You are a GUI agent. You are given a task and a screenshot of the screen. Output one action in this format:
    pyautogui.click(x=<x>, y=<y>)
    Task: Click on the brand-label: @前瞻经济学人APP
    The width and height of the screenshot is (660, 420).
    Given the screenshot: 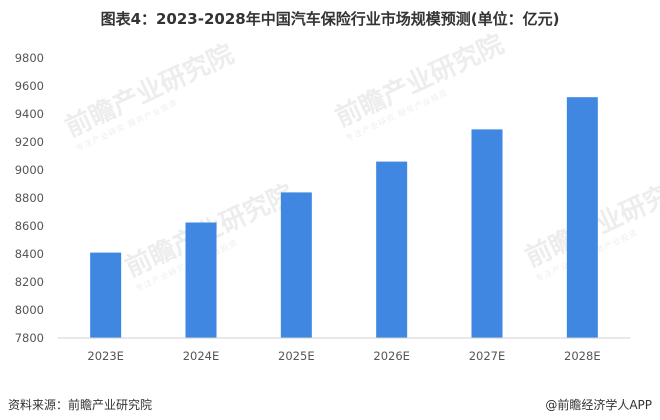 What is the action you would take?
    pyautogui.click(x=598, y=405)
    